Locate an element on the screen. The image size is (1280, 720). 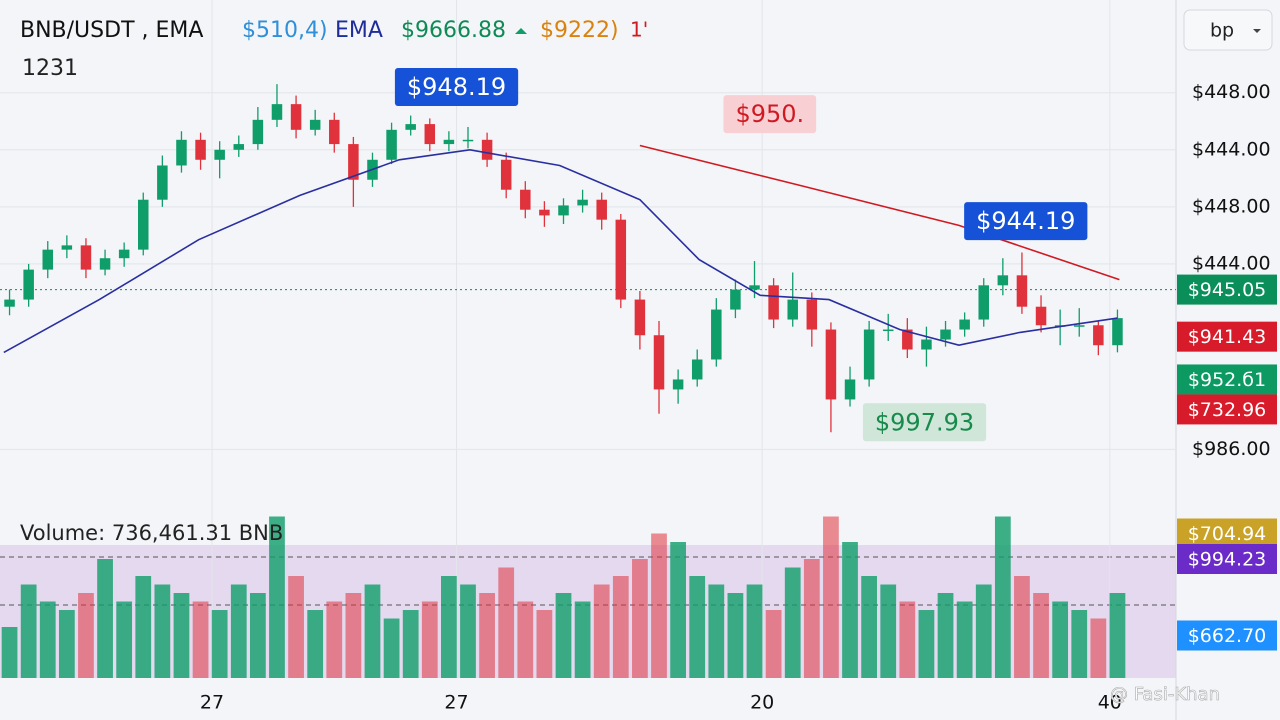
y-tick-label: $986.00 is located at coordinates (1231, 449).